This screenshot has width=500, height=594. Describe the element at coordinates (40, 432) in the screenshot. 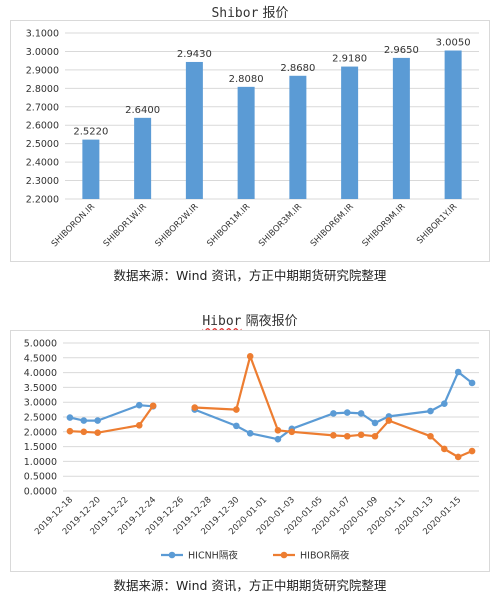

I see `chart2-ytick-label: 2.0000` at that location.